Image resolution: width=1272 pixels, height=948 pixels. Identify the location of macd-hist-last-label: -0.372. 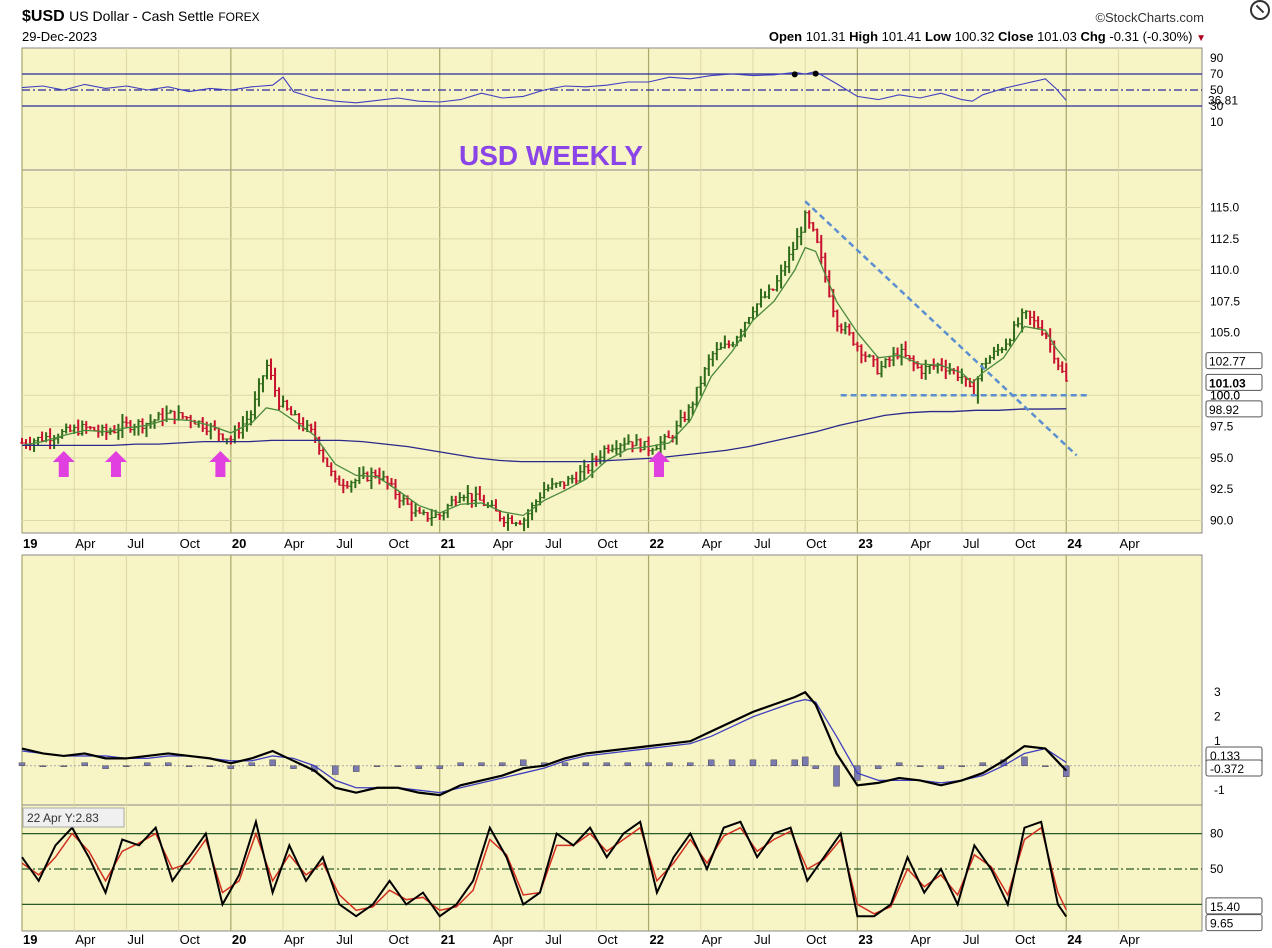
(1227, 769).